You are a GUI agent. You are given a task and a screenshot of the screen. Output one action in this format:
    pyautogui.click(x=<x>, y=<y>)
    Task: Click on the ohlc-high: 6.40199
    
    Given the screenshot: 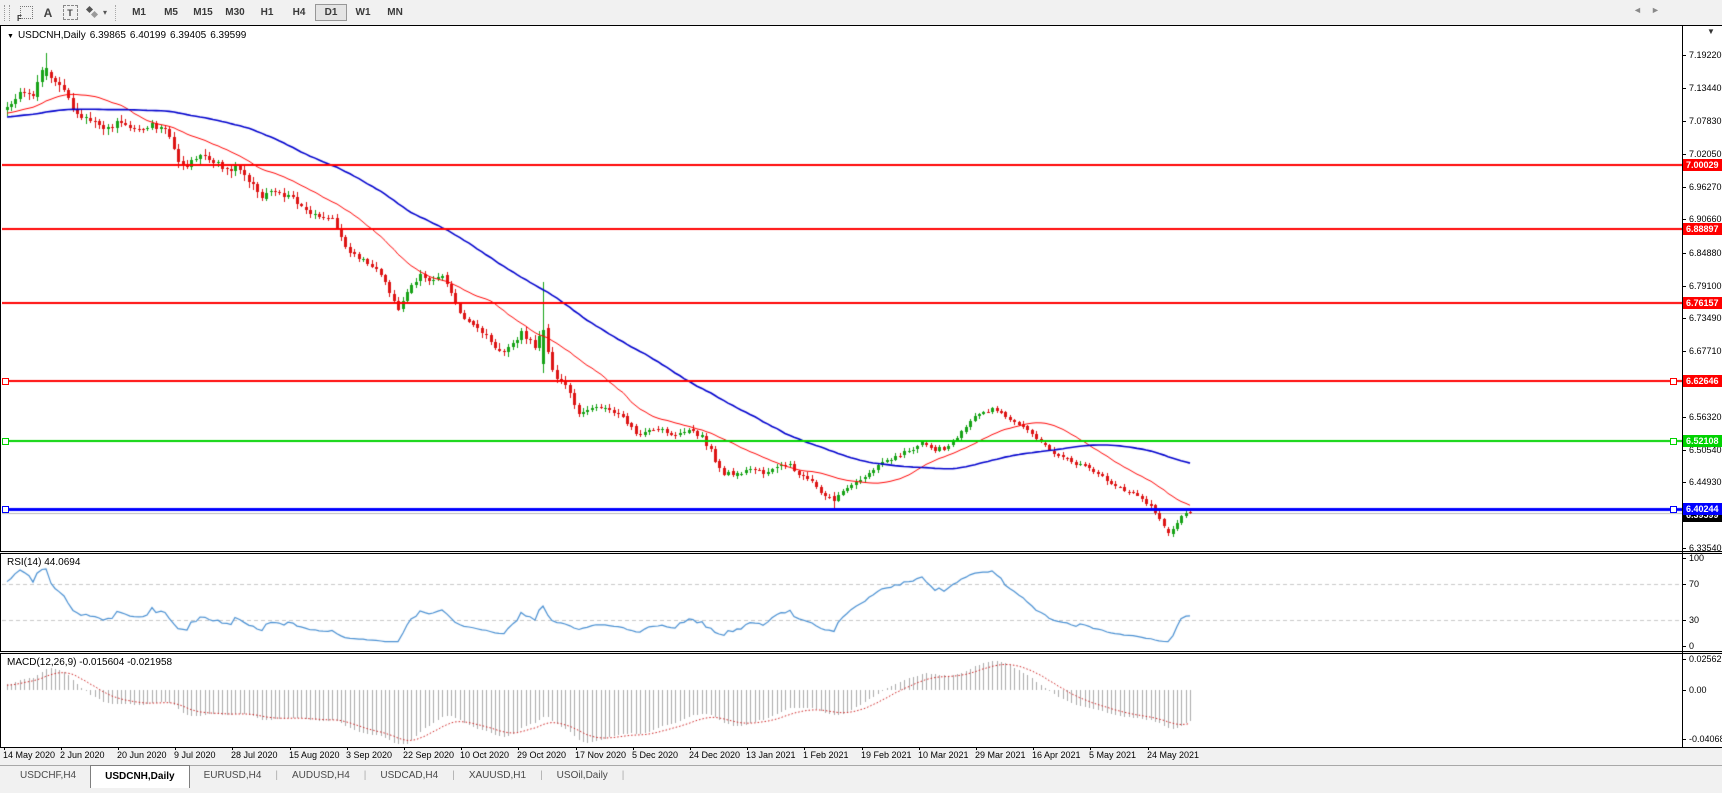 What is the action you would take?
    pyautogui.click(x=148, y=35)
    